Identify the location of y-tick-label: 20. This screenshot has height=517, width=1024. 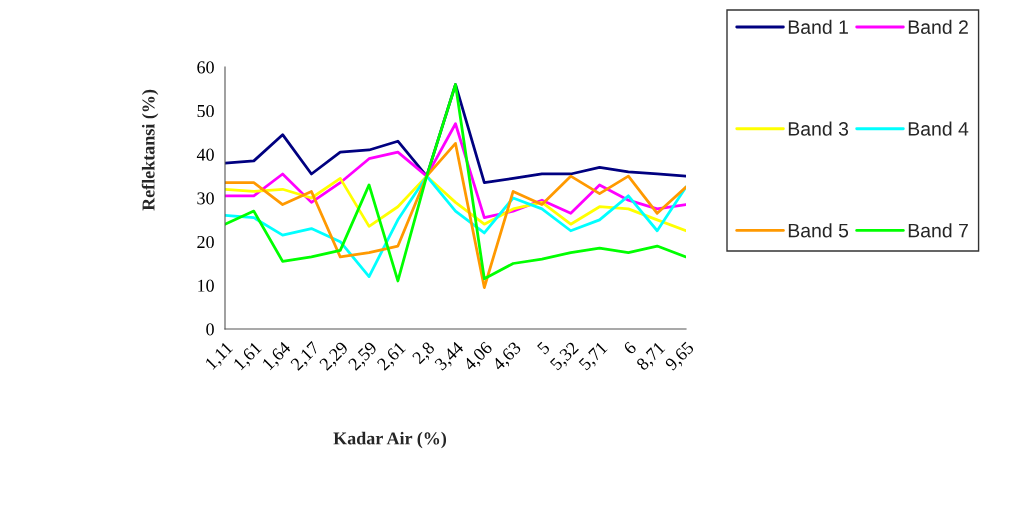
(205, 242).